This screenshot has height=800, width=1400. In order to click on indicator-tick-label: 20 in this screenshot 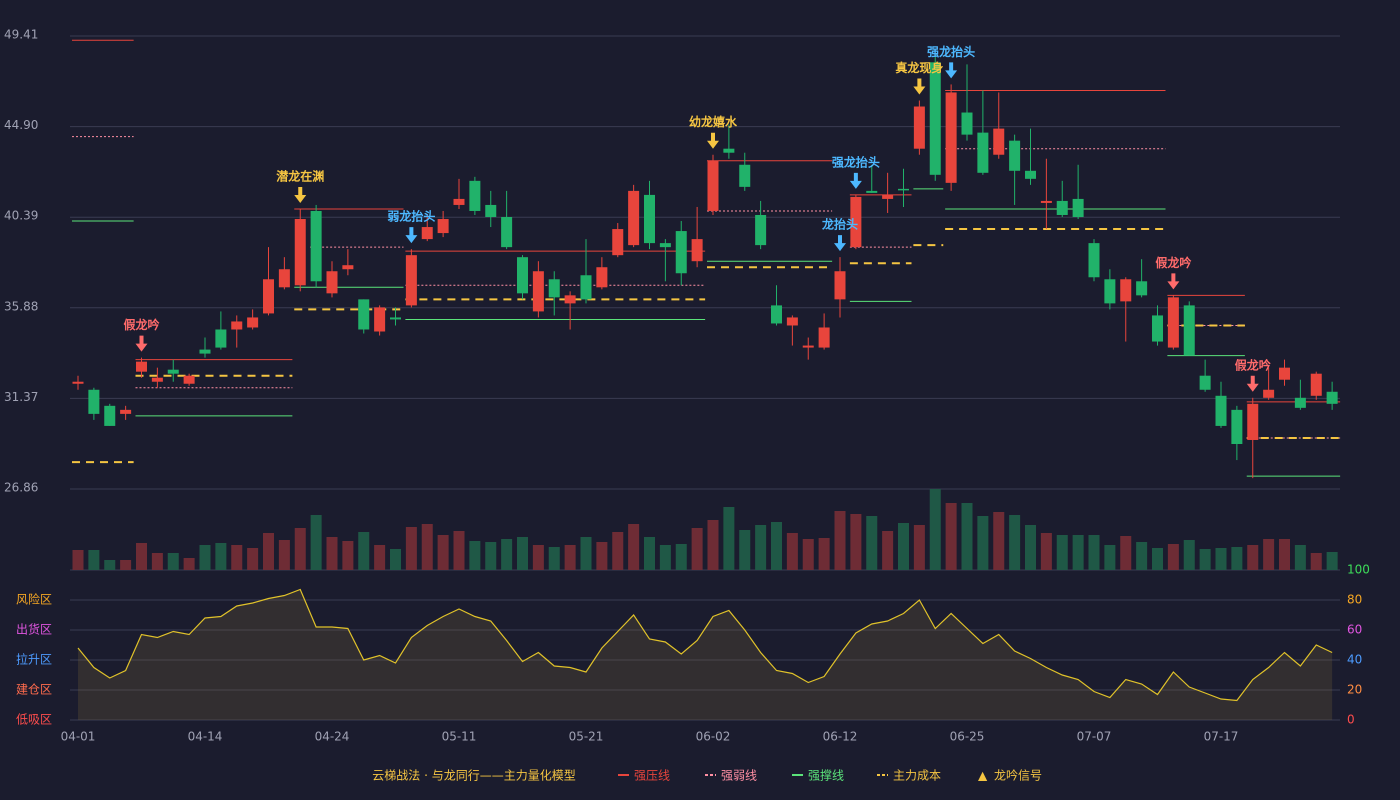, I will do `click(1354, 690)`.